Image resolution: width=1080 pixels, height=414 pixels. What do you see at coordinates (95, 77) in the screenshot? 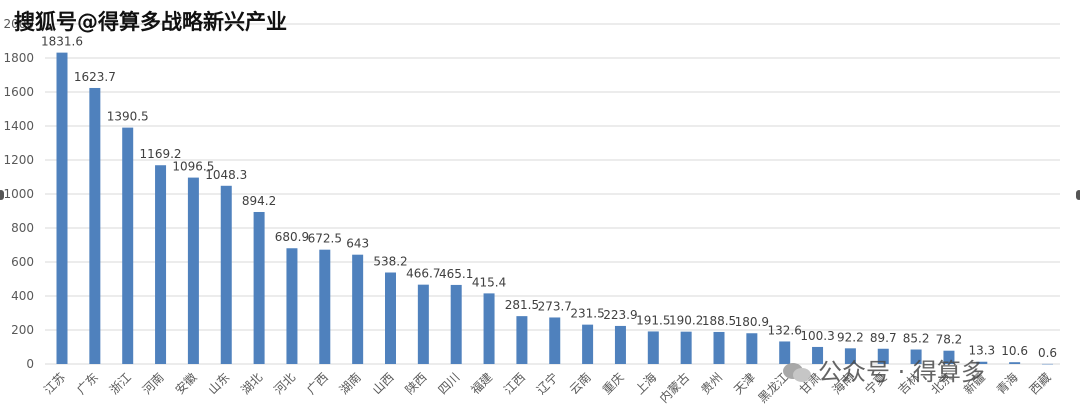
I see `data-label: 1623.7` at bounding box center [95, 77].